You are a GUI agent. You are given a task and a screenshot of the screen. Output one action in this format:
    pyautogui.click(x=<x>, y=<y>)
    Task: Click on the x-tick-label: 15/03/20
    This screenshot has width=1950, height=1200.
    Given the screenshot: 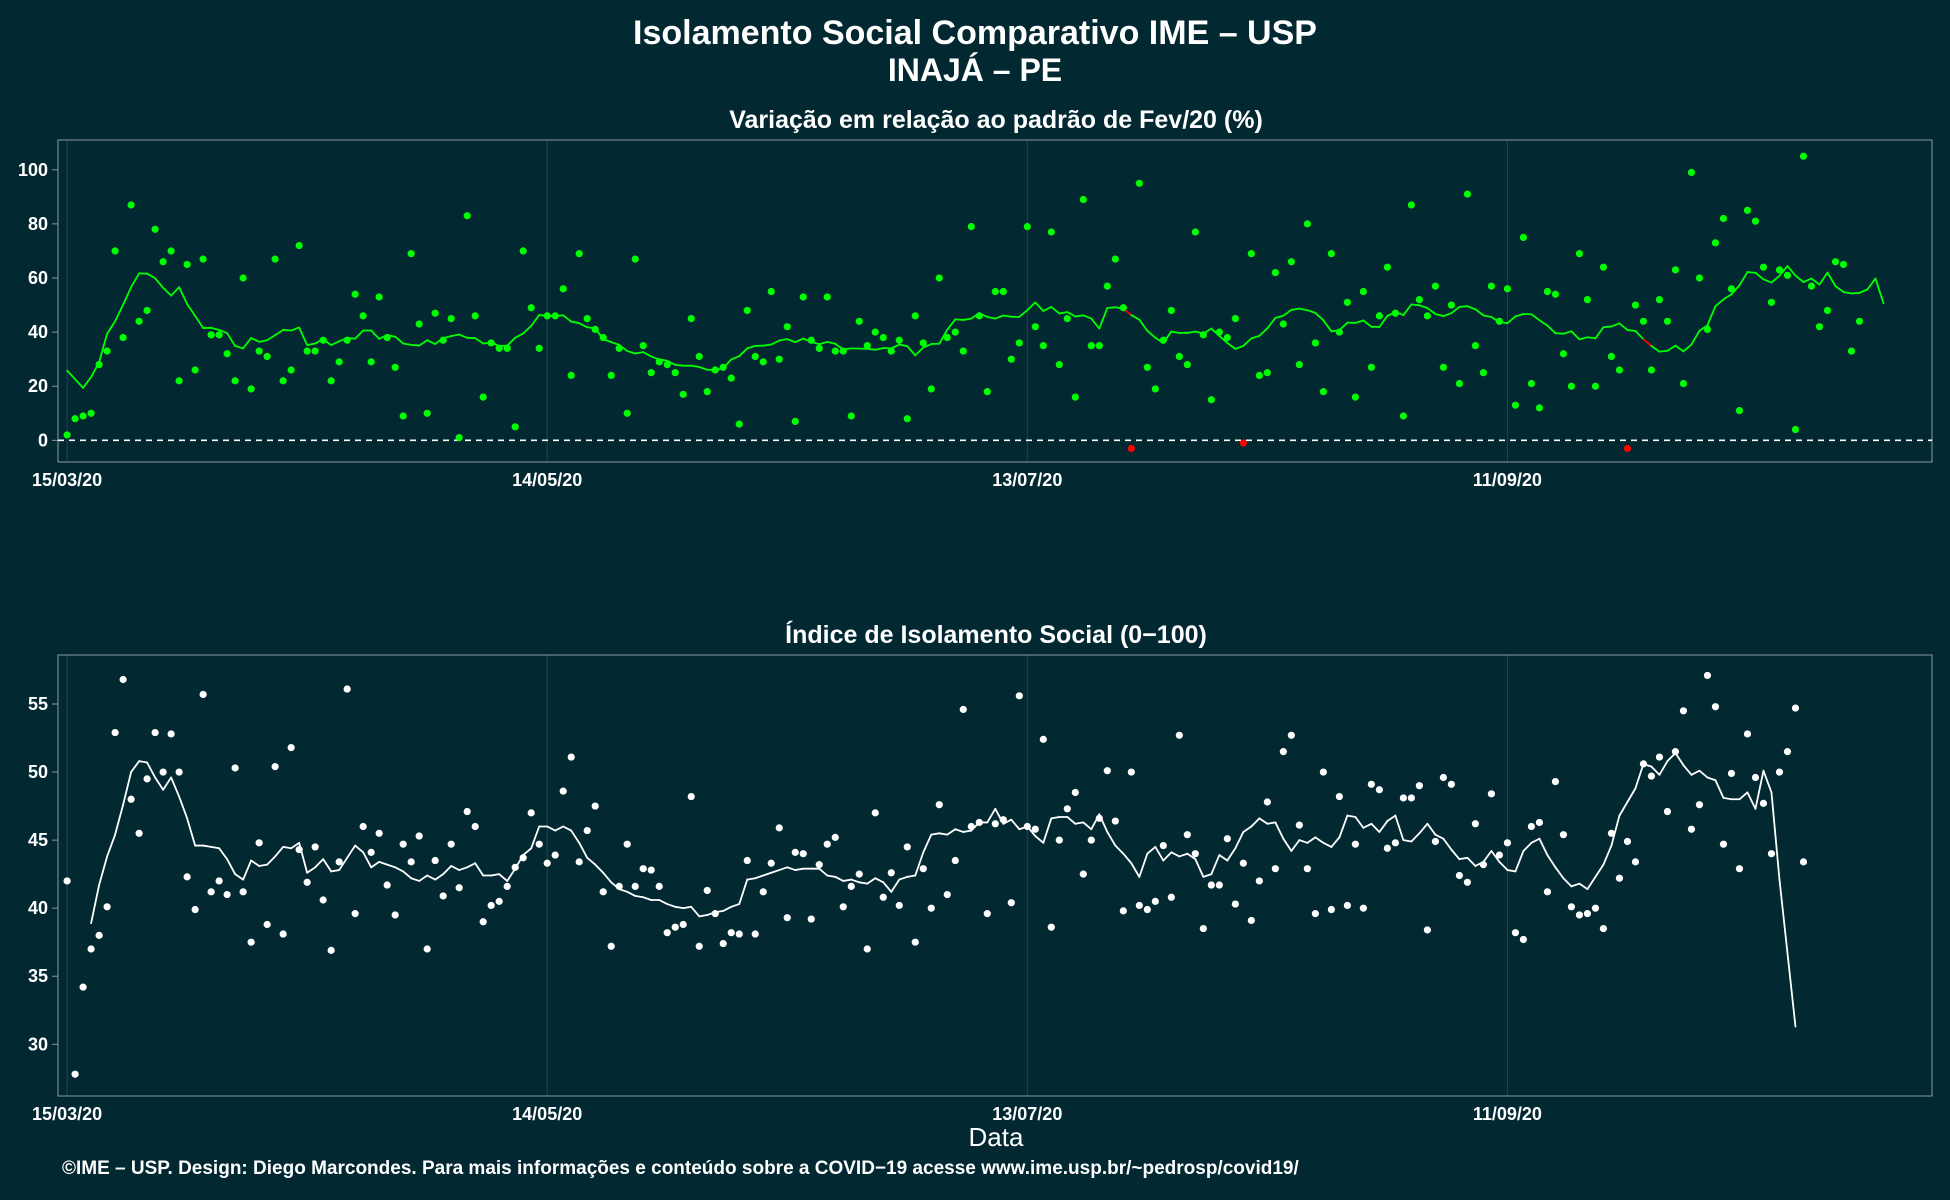 What is the action you would take?
    pyautogui.click(x=67, y=1114)
    